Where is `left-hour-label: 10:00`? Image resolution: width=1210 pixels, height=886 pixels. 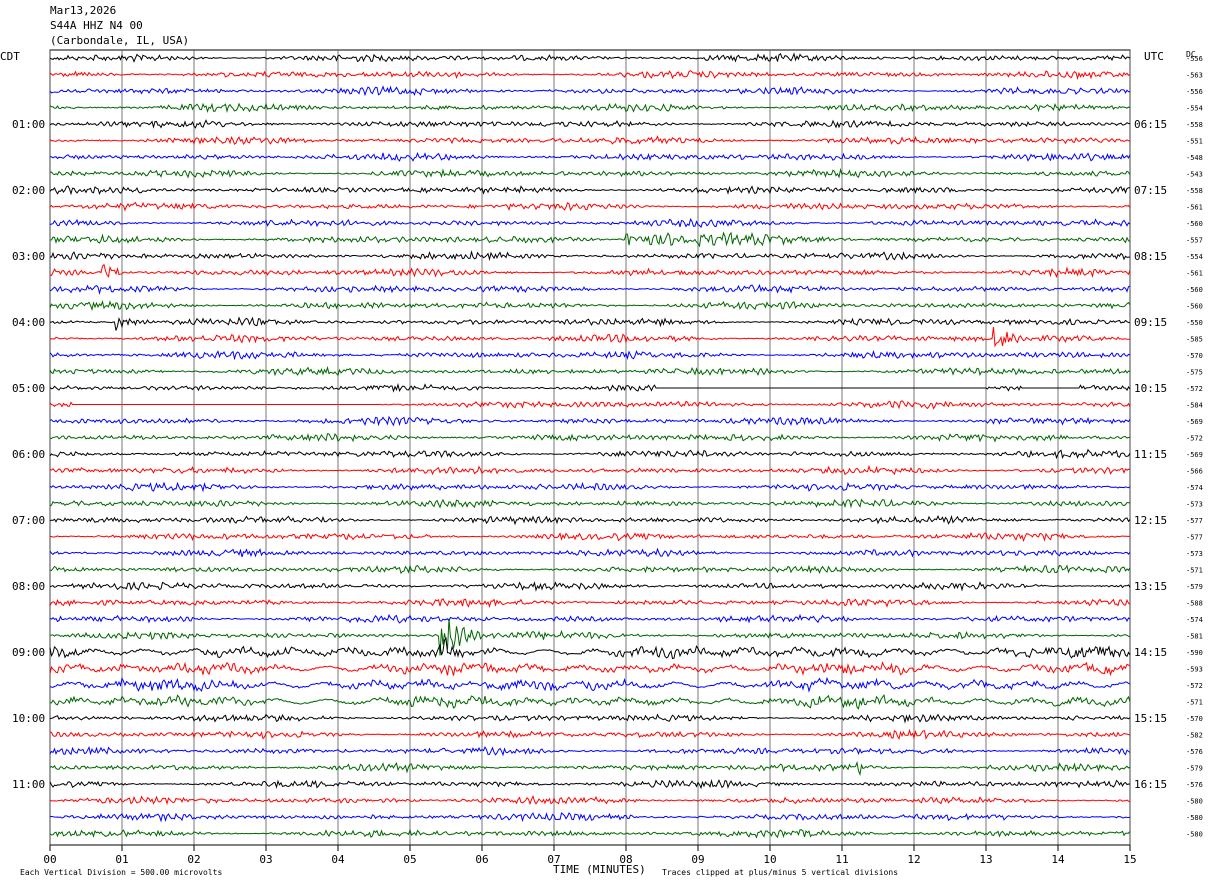 left-hour-label: 10:00 is located at coordinates (28, 718).